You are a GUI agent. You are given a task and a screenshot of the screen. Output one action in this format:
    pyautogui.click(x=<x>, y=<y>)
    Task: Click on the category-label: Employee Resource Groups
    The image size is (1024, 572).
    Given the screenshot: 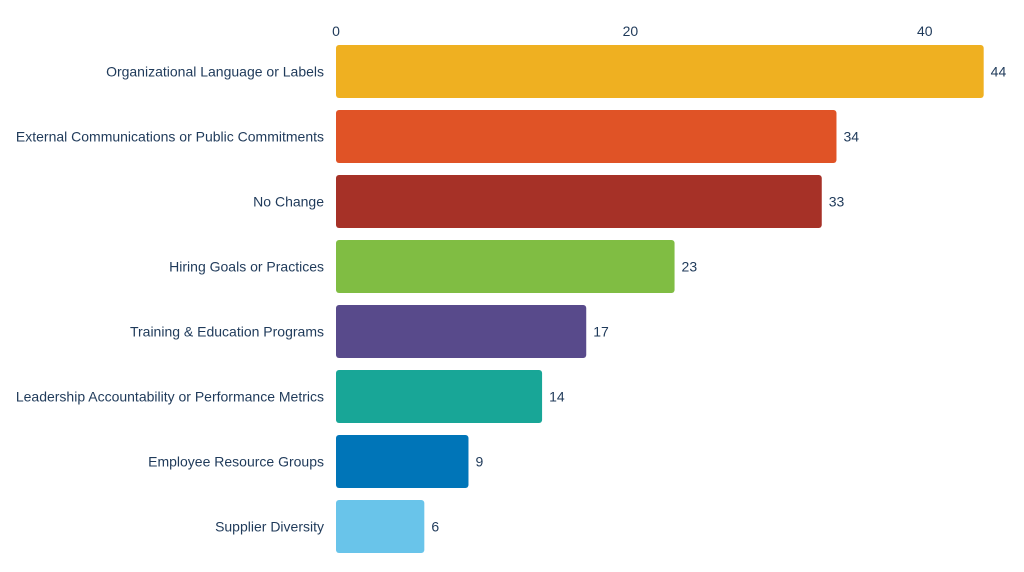 What is the action you would take?
    pyautogui.click(x=236, y=462)
    